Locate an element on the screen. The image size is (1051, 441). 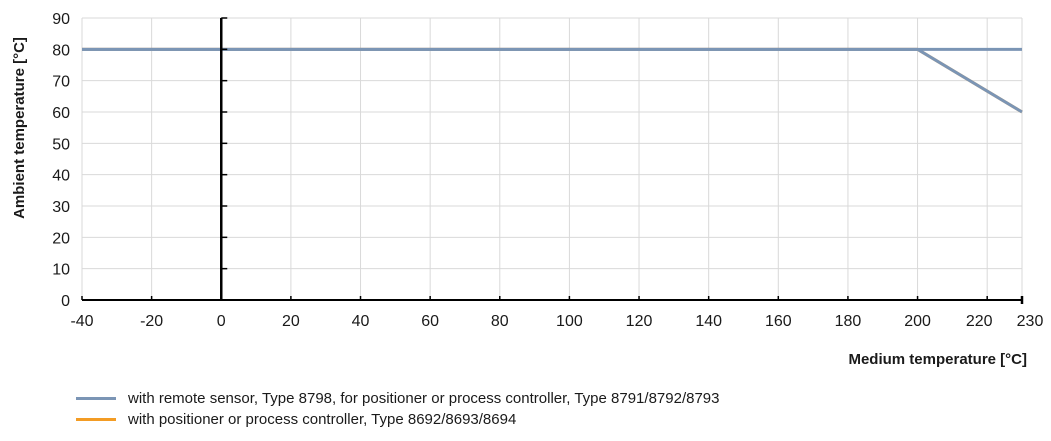
x-tick-label: 230 is located at coordinates (1030, 321).